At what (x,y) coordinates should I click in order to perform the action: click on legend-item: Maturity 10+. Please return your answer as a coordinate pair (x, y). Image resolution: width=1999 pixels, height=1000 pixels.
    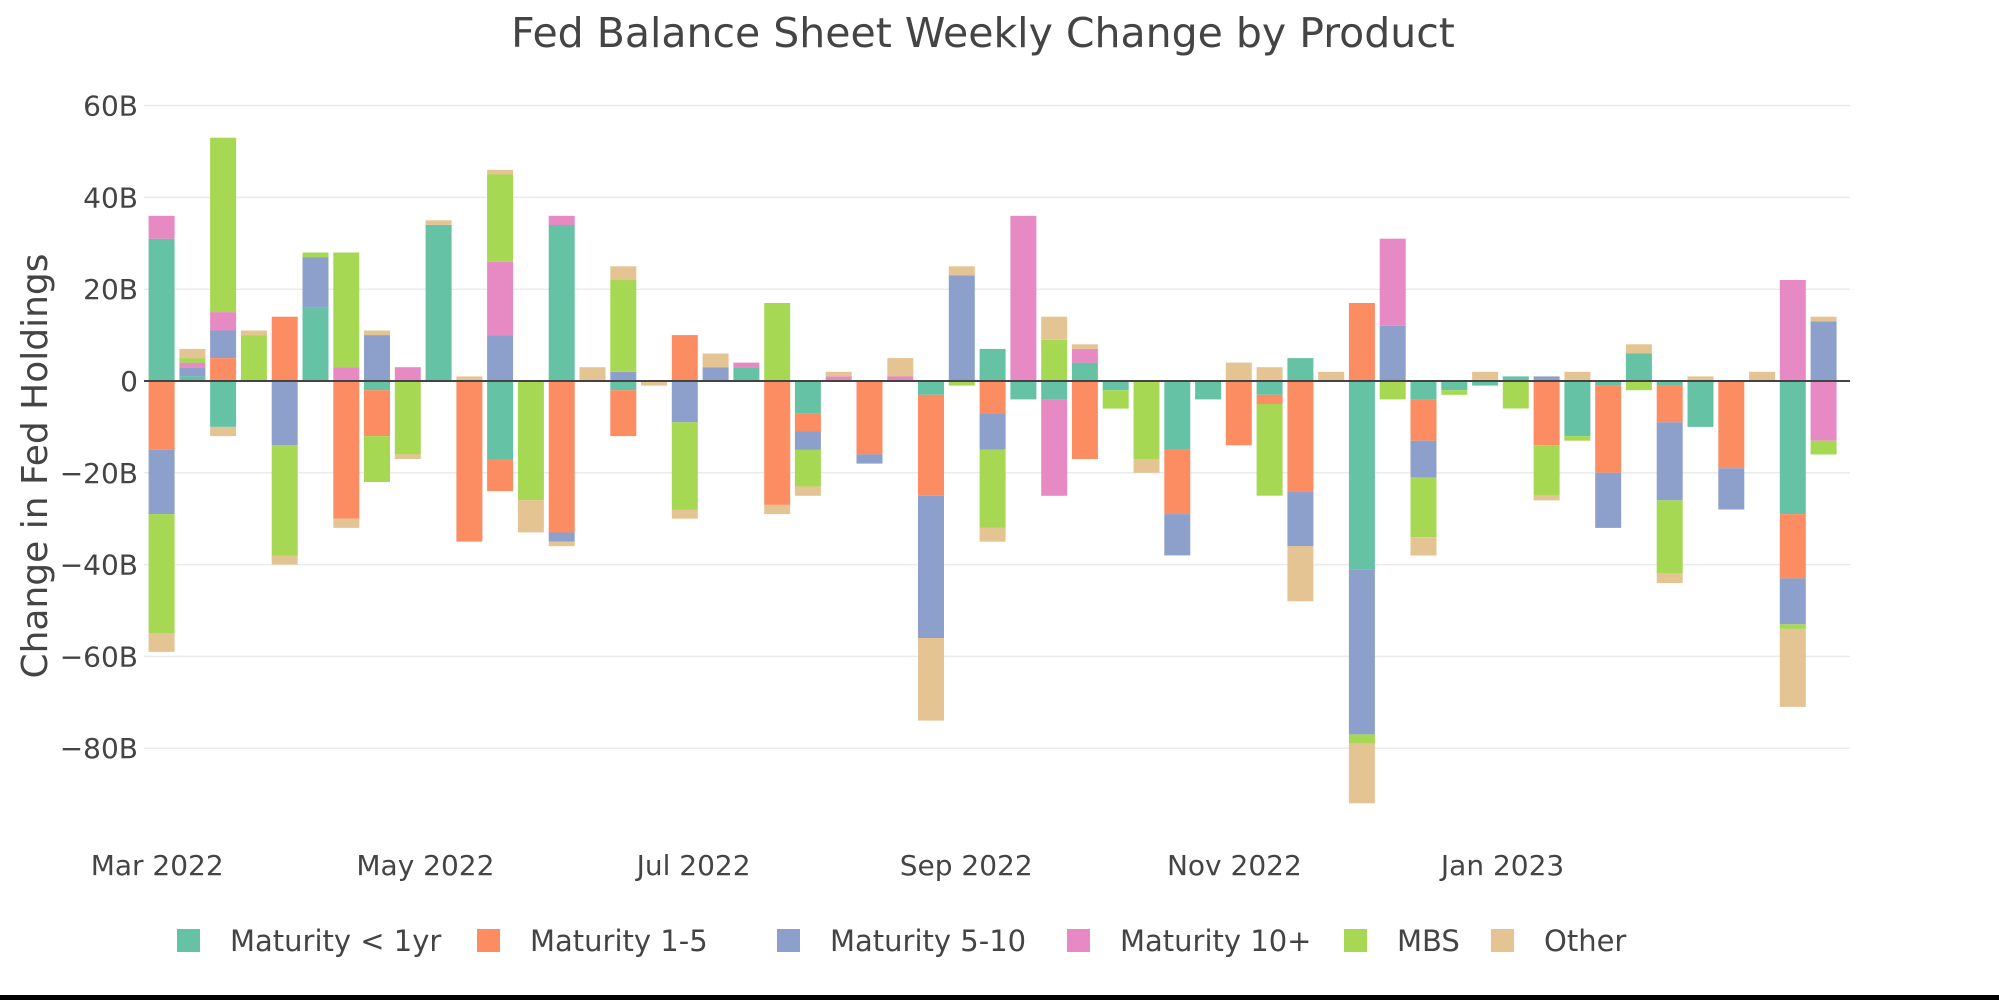
    Looking at the image, I should click on (1189, 941).